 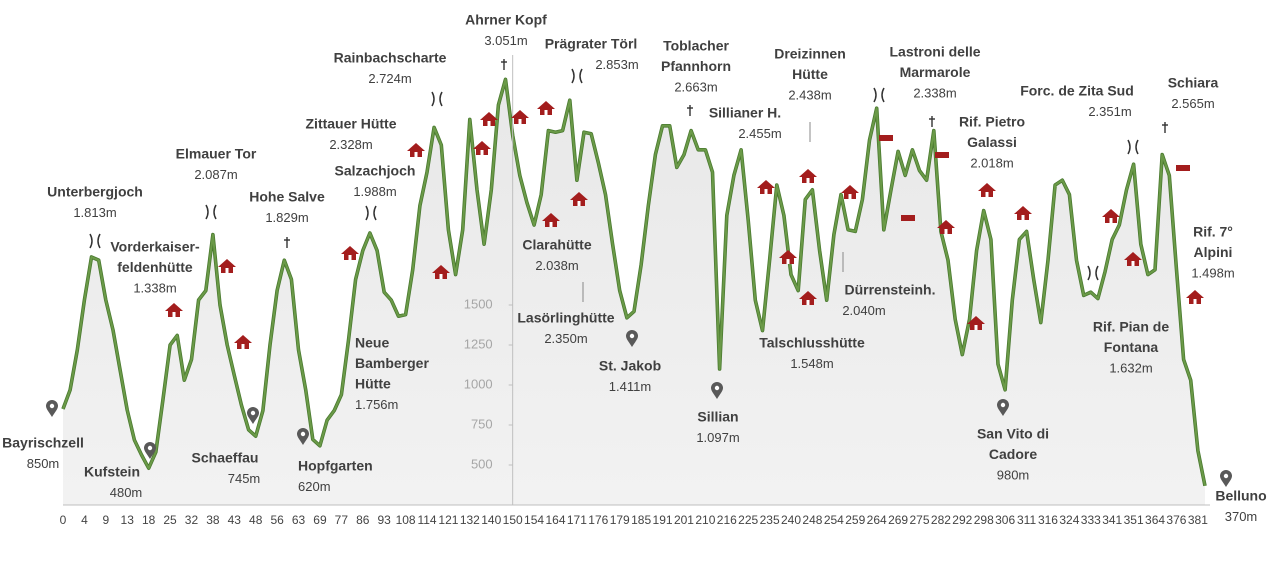 What do you see at coordinates (95, 192) in the screenshot?
I see `place-name: Unterbergjoch` at bounding box center [95, 192].